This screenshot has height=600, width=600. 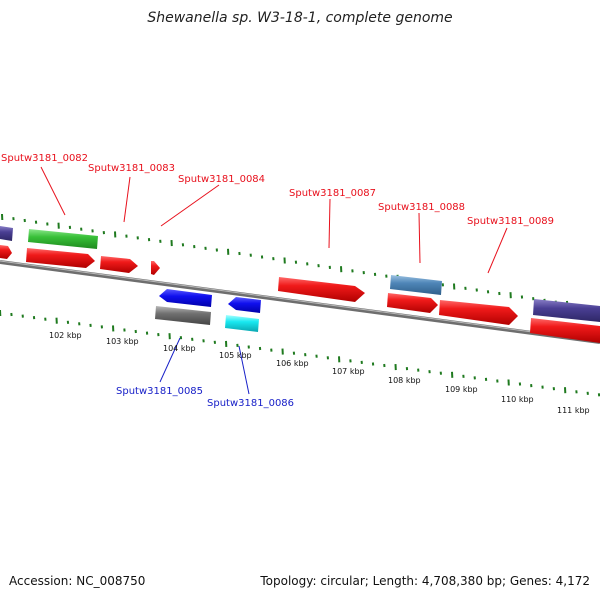 What do you see at coordinates (300, 18) in the screenshot?
I see `map-title: Shewanella sp. W3-18-1, complete genome` at bounding box center [300, 18].